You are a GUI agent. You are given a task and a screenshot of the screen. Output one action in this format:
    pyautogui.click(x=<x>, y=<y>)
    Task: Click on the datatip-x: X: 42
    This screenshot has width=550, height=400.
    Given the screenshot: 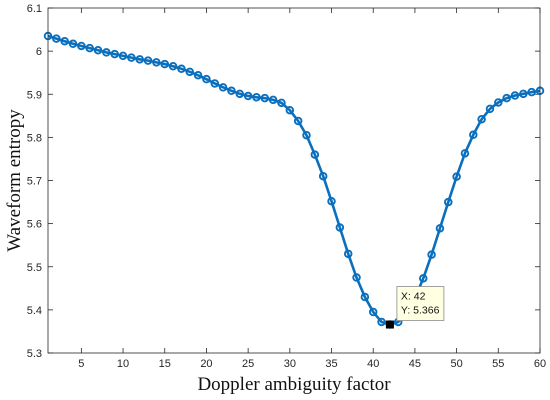 What is the action you would take?
    pyautogui.click(x=413, y=297)
    